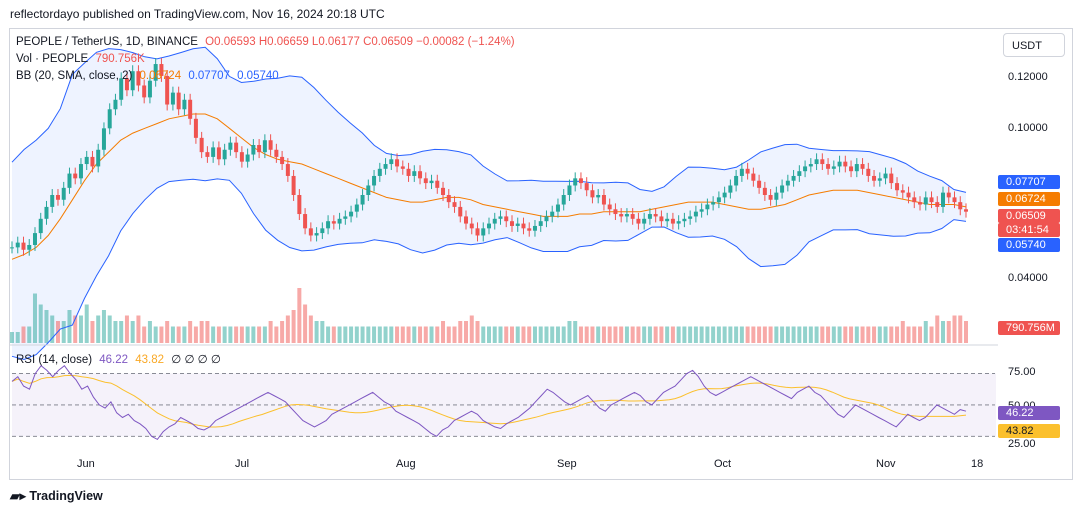 The image size is (1080, 515). What do you see at coordinates (1029, 413) in the screenshot?
I see `rsi-tag: 46.22` at bounding box center [1029, 413].